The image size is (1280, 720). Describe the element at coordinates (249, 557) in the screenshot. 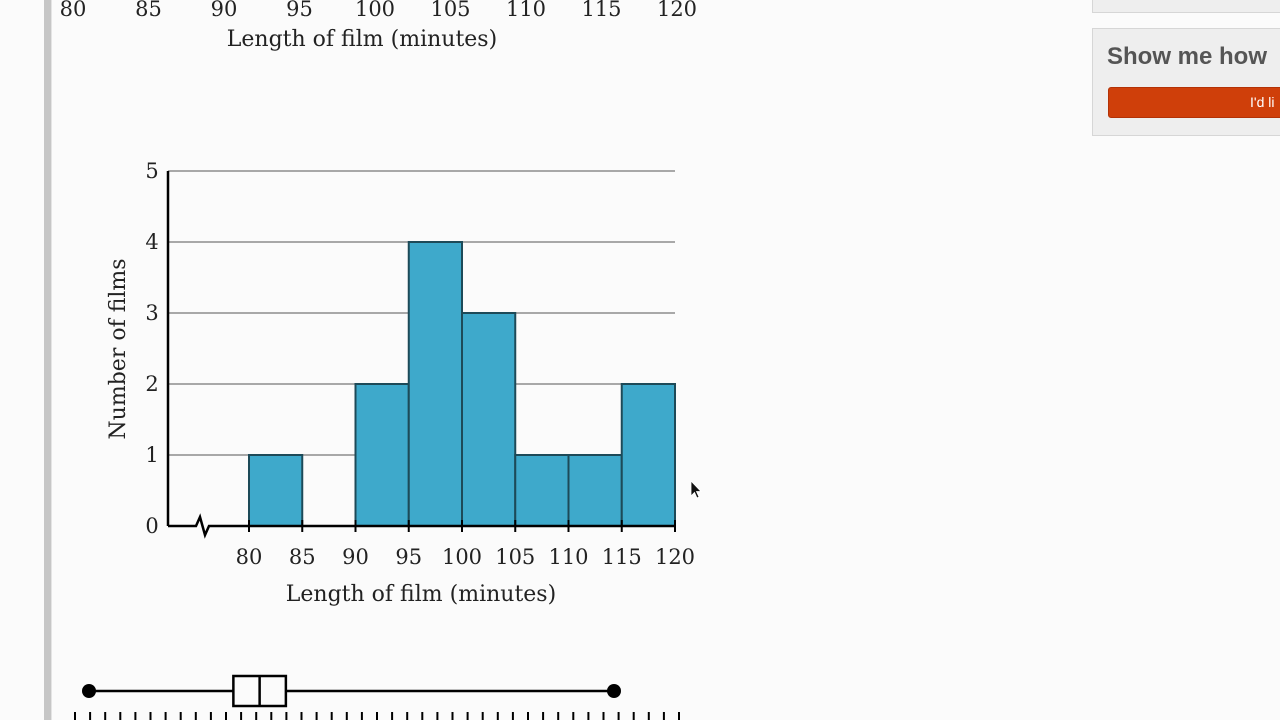

I see `x-tick-label: 80` at that location.